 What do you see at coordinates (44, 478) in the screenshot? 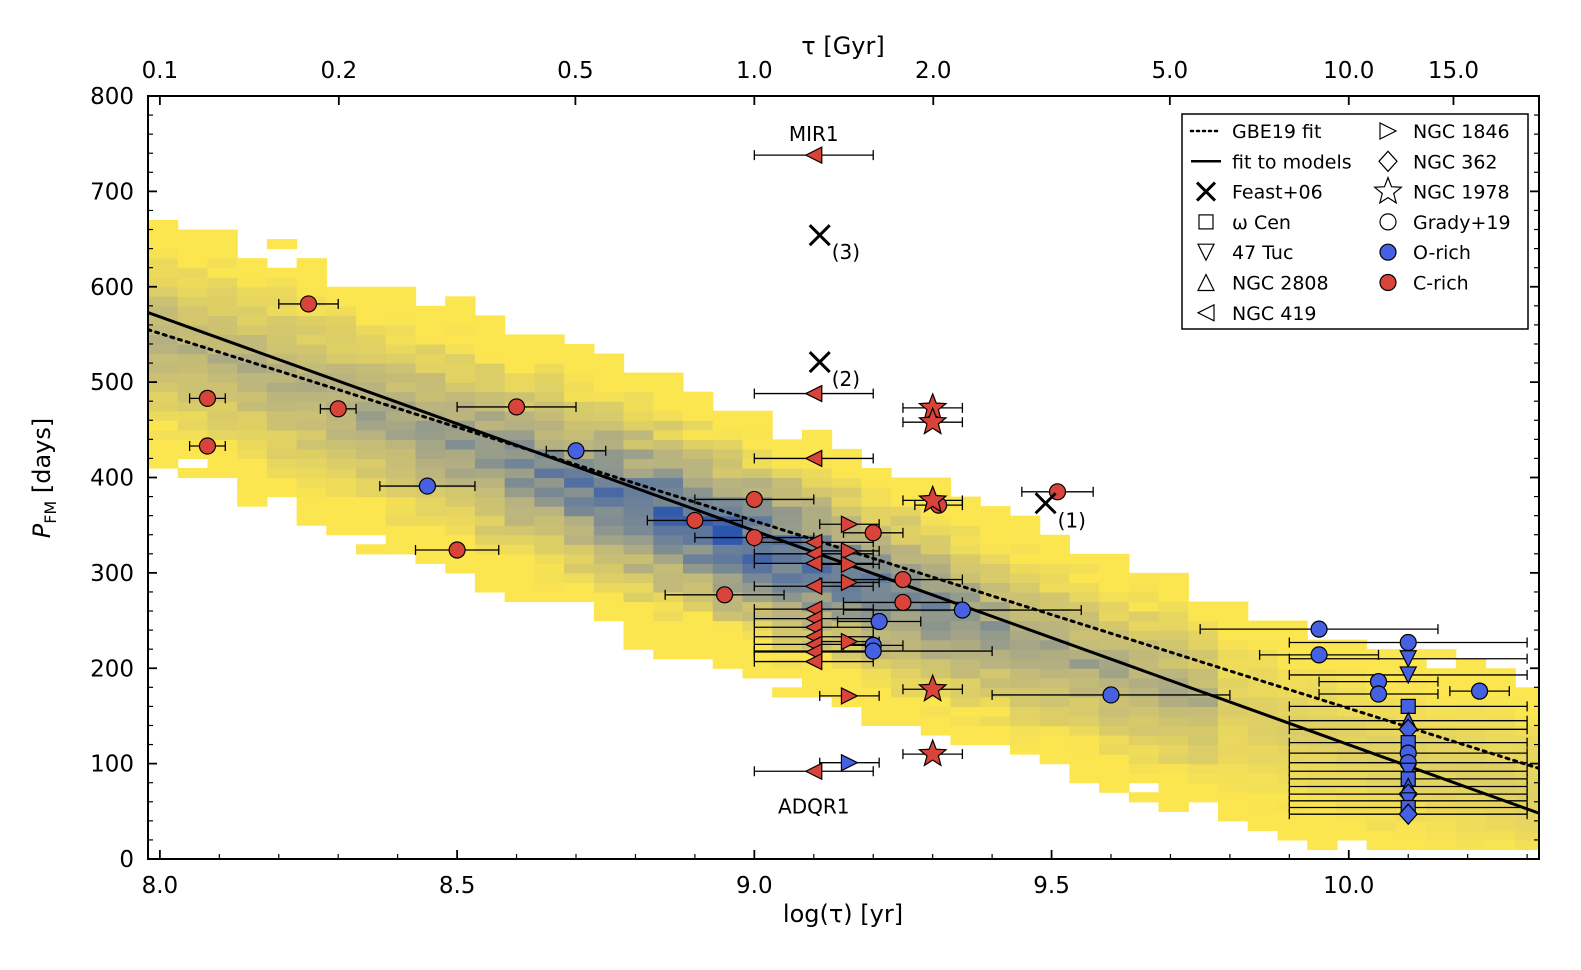
I see `y-axis-label: PFM [days]` at bounding box center [44, 478].